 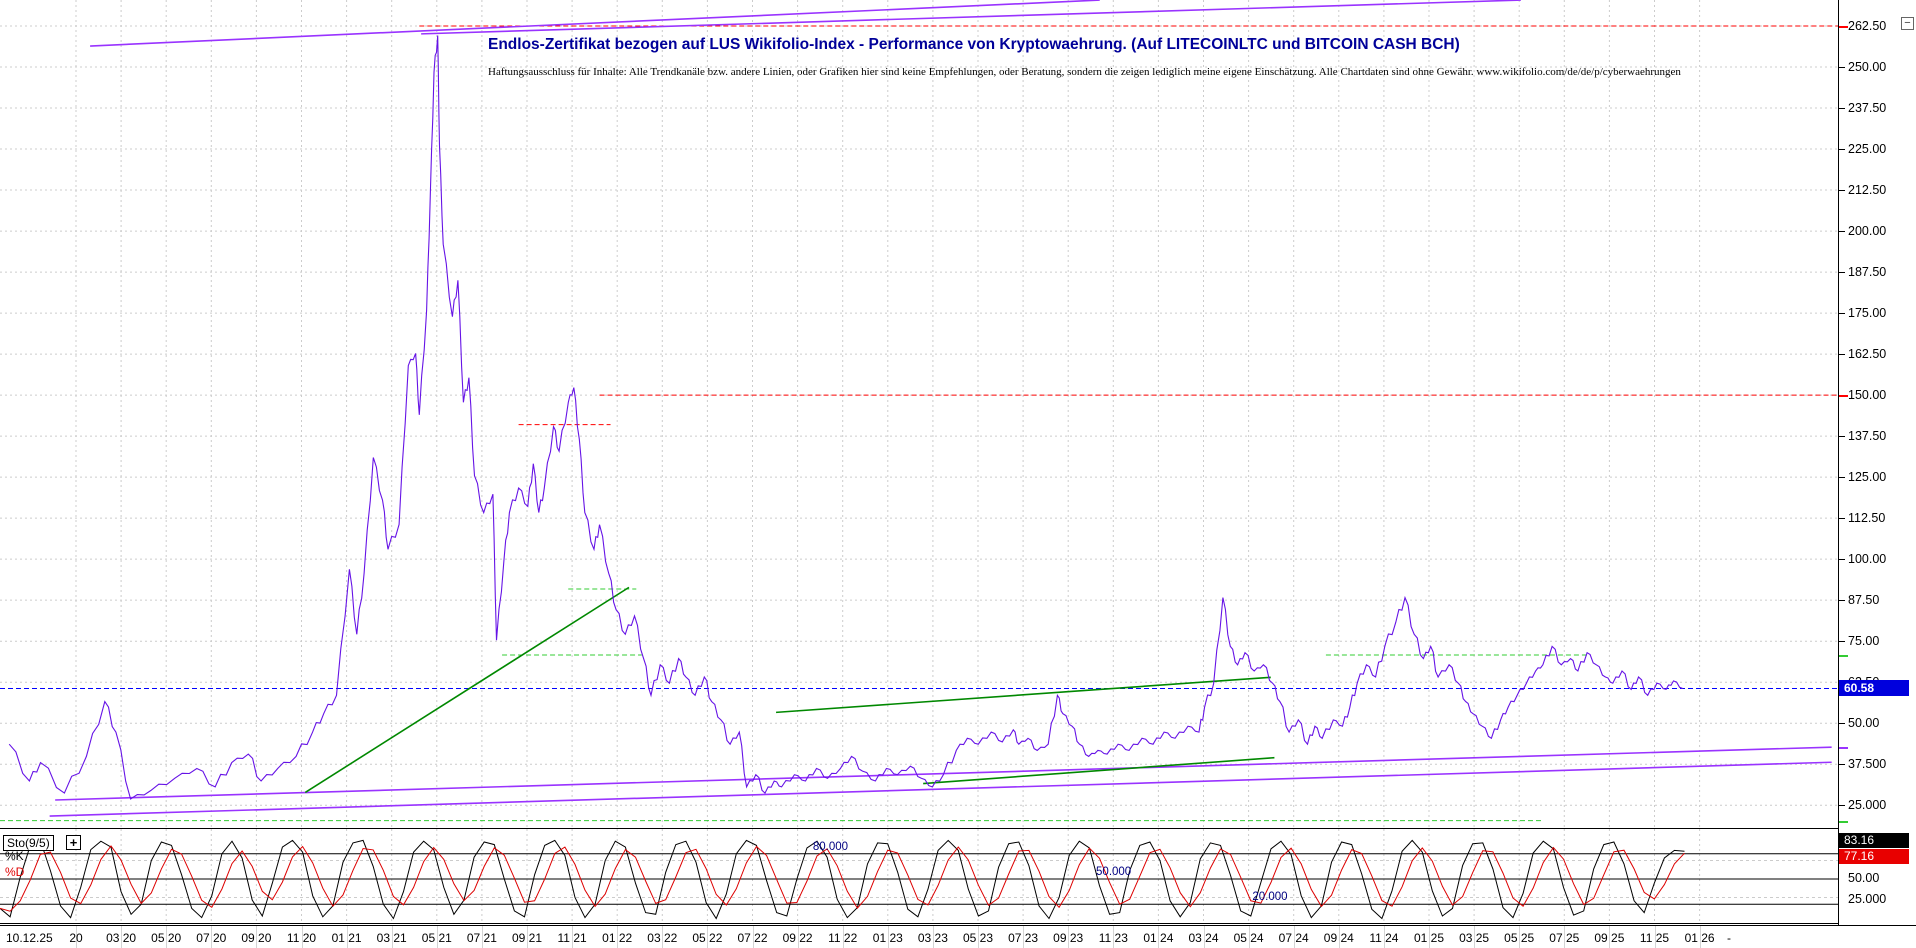 What do you see at coordinates (662, 938) in the screenshot?
I see `time-axis-label: 03 22` at bounding box center [662, 938].